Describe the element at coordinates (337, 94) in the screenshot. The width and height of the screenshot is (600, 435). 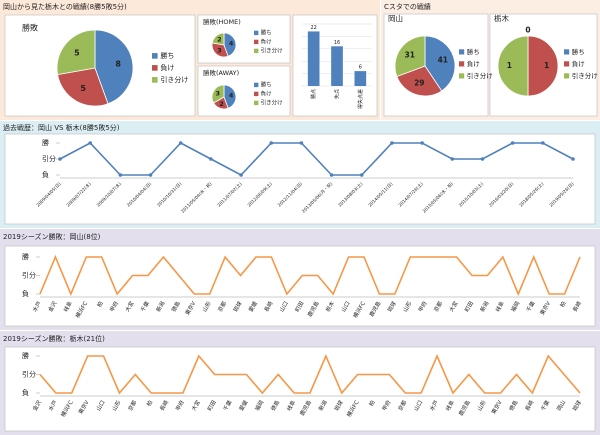
I see `x-tick-label: 失点` at that location.